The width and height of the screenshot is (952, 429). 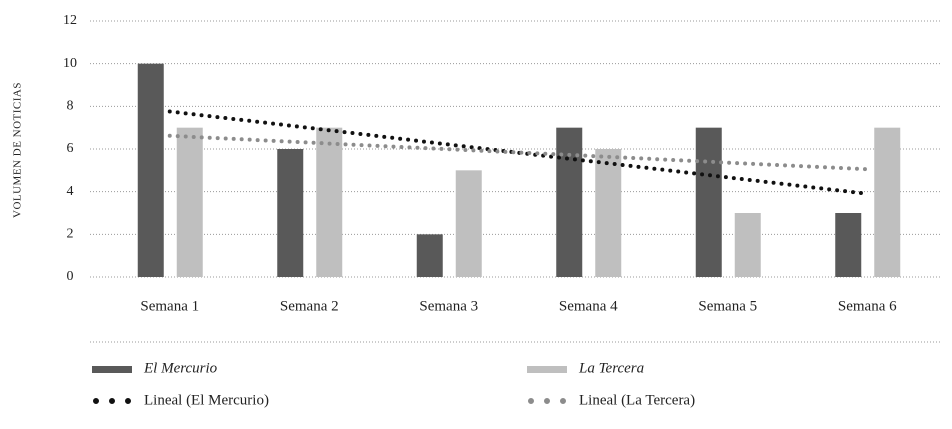 I want to click on y-tick-label: 2, so click(x=70, y=234).